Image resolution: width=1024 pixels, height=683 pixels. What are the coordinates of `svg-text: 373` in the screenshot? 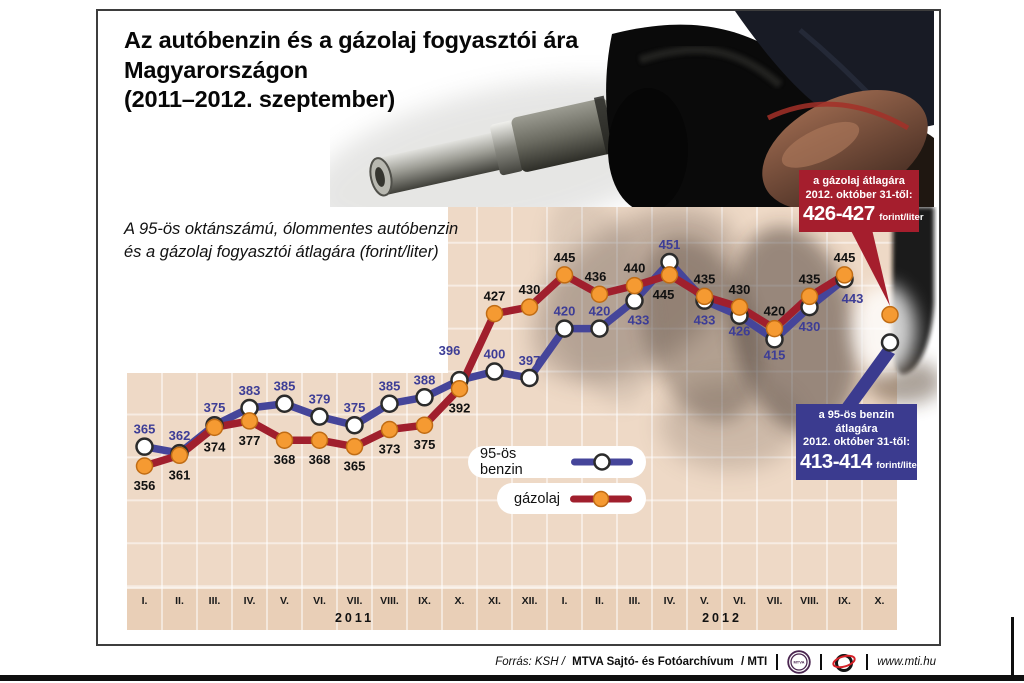 It's located at (390, 449).